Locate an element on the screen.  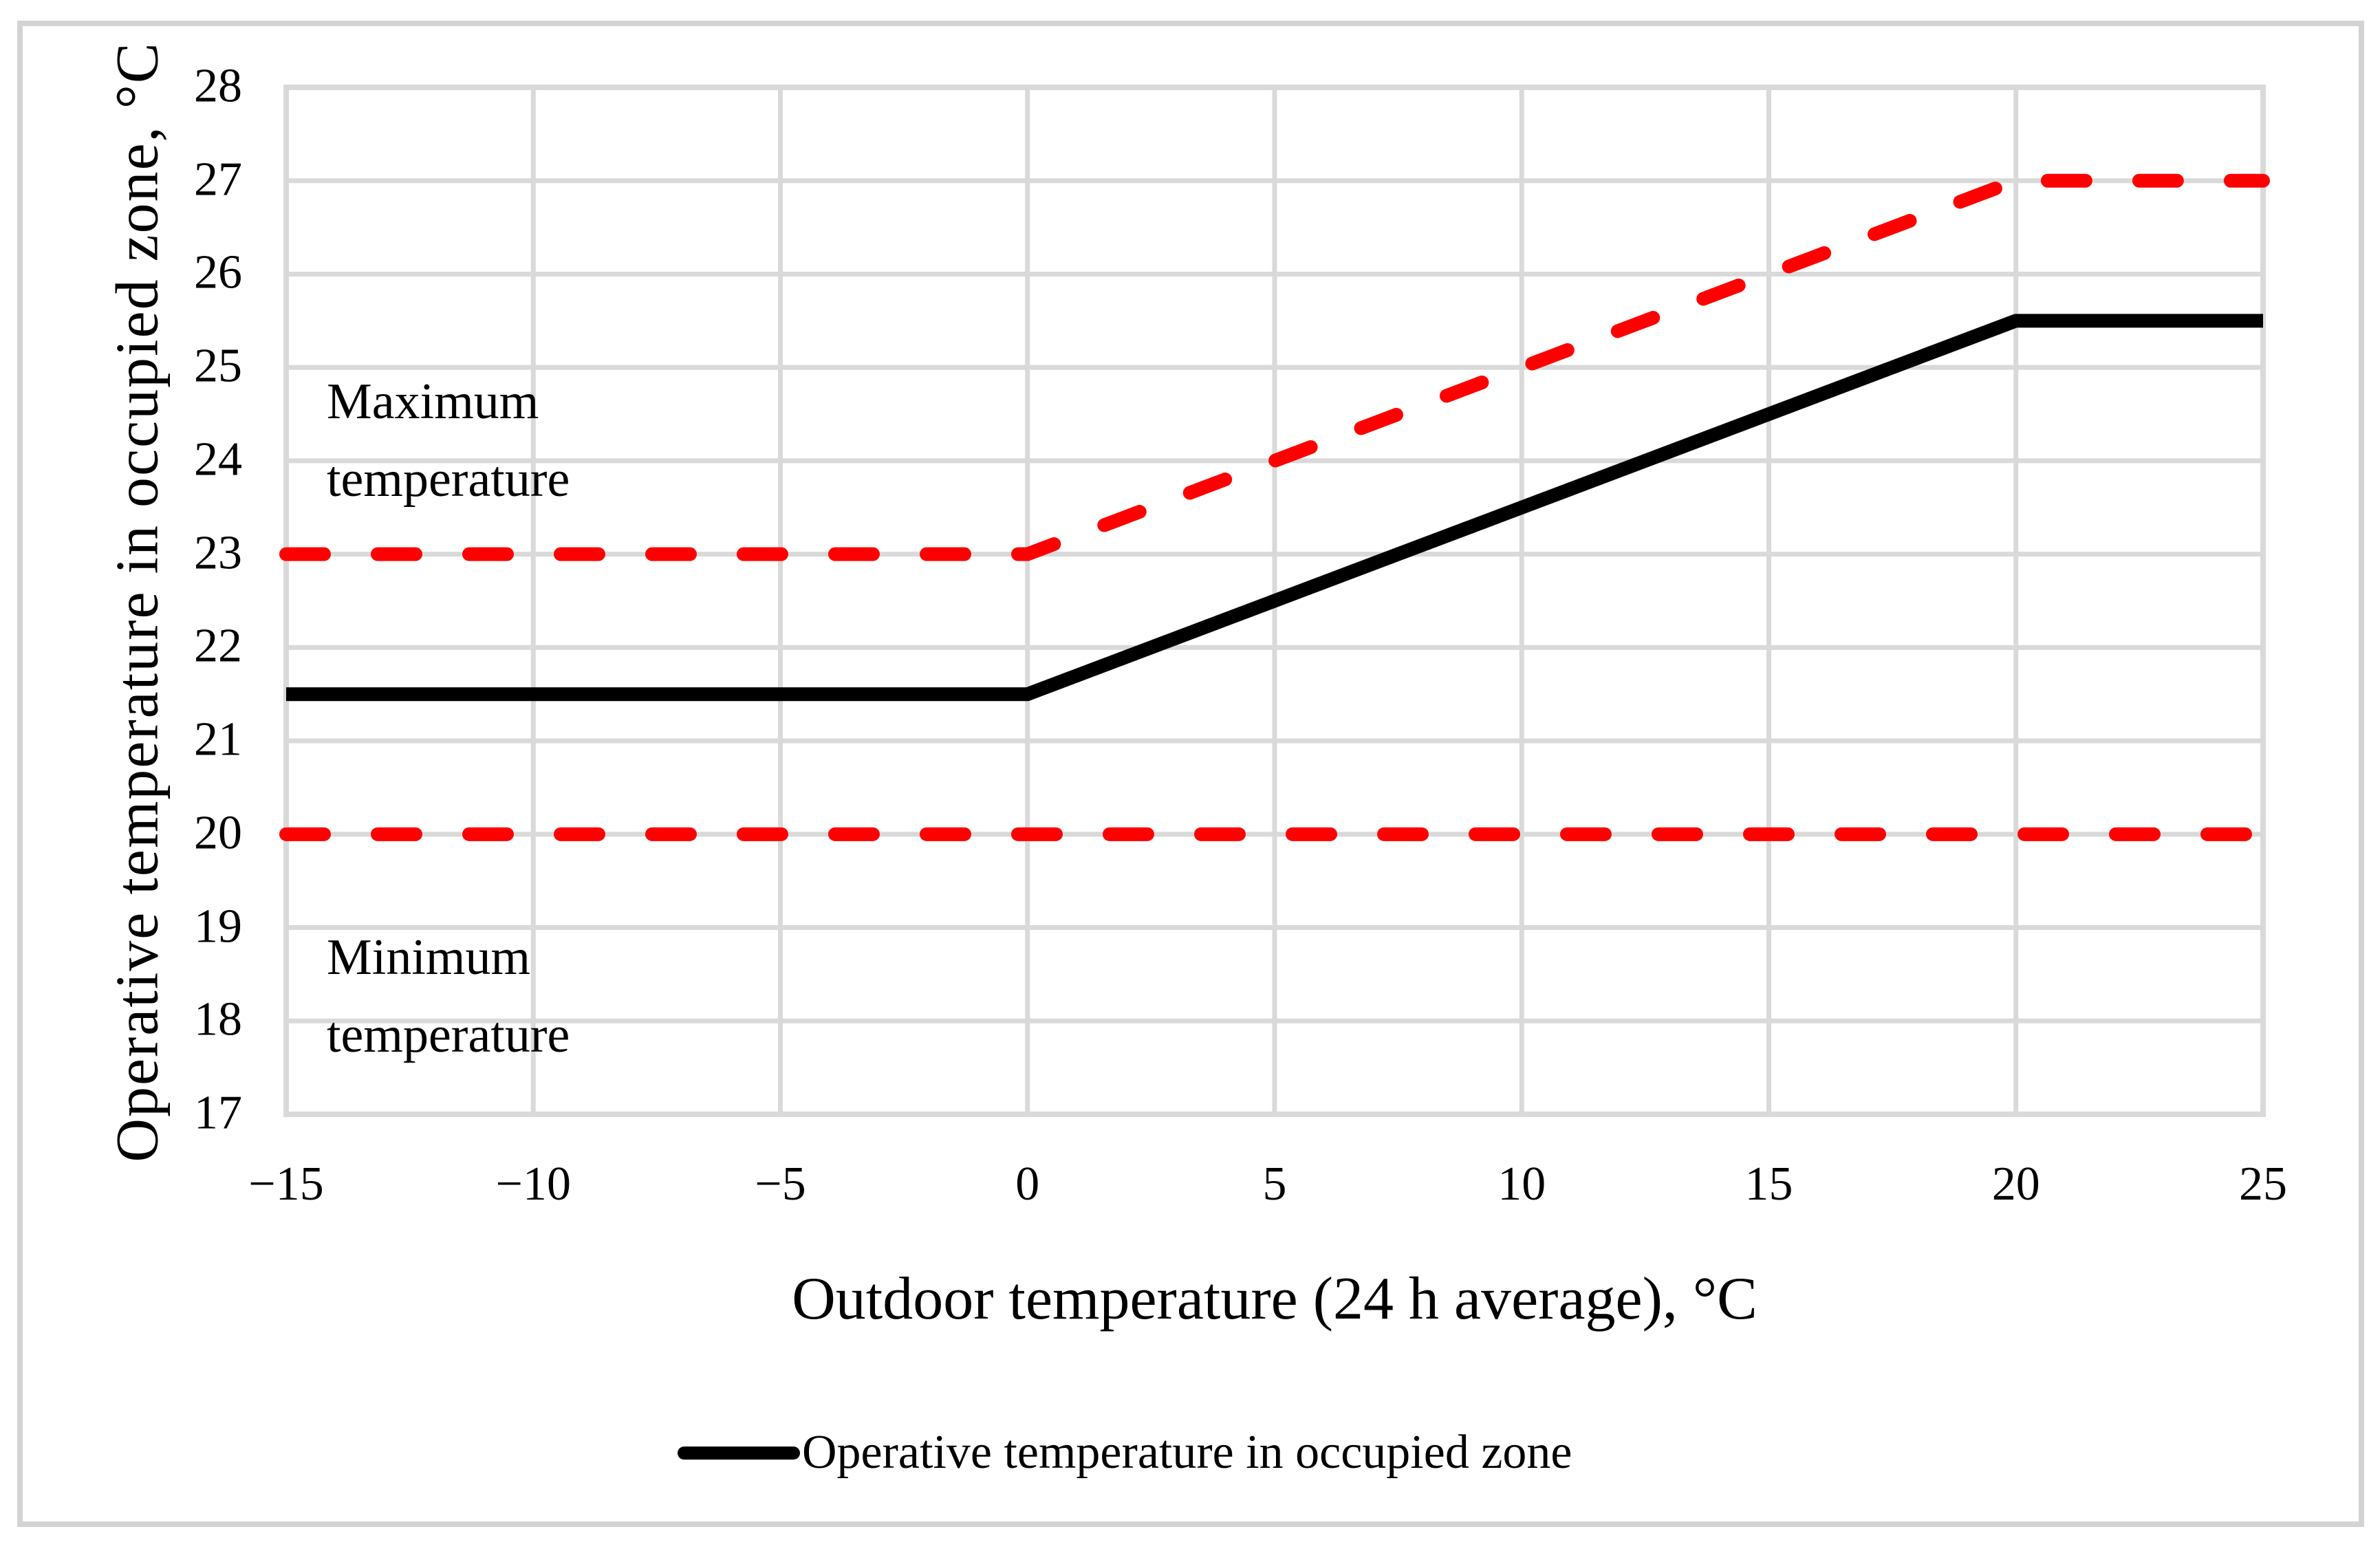
x-tick-label: 20 is located at coordinates (2015, 1184).